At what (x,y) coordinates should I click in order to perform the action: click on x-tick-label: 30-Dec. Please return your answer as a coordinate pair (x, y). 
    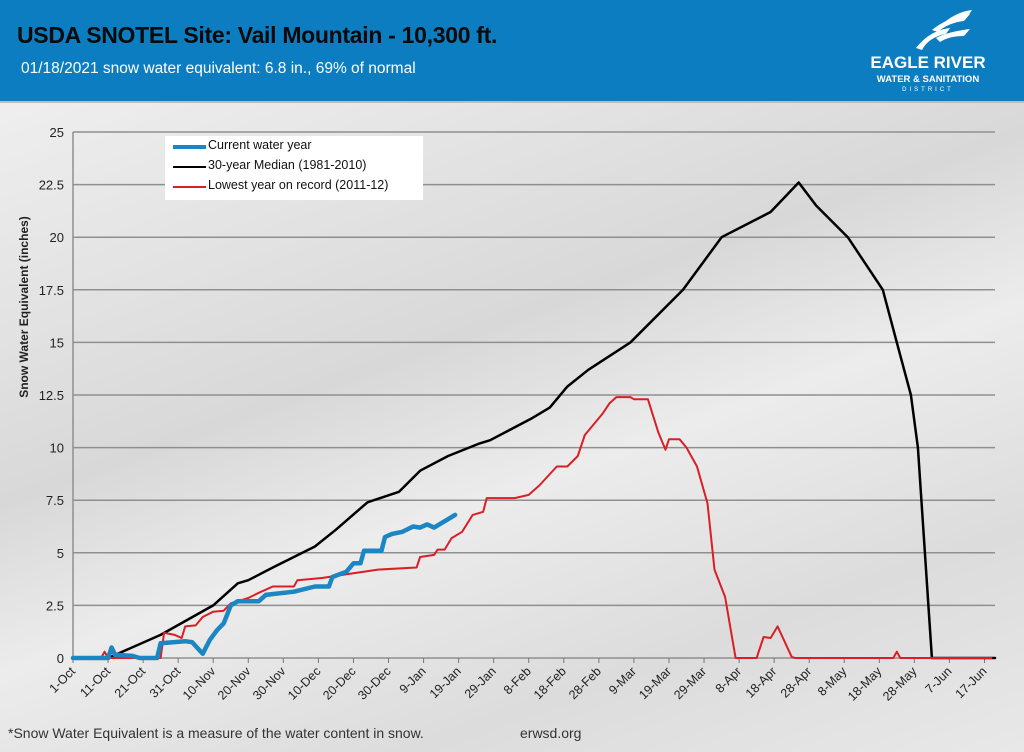
    Looking at the image, I should click on (374, 683).